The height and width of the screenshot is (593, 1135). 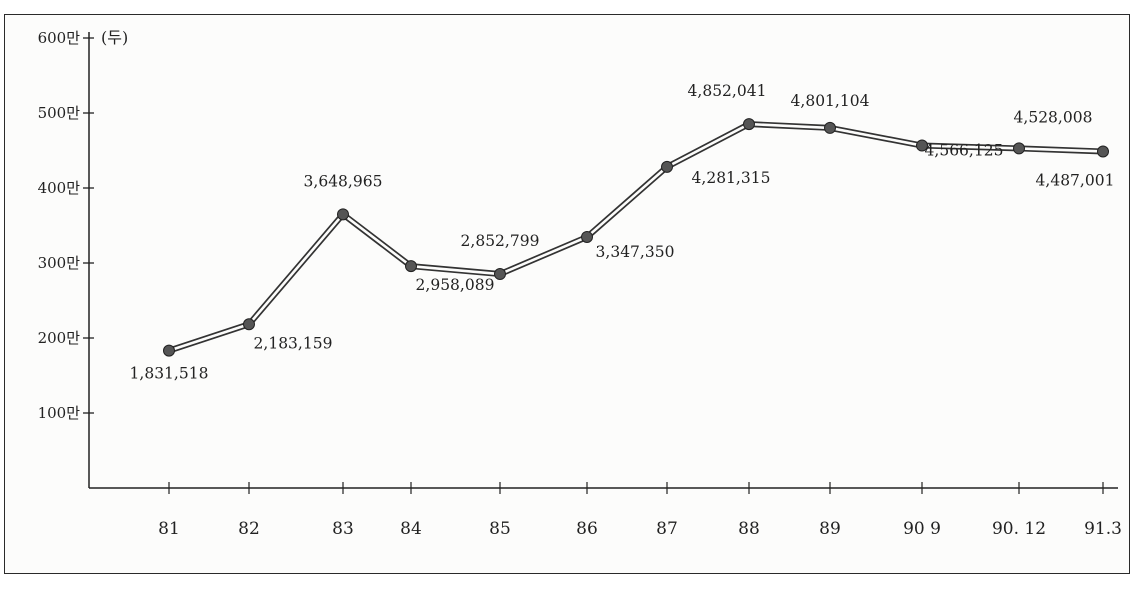 What do you see at coordinates (59, 413) in the screenshot?
I see `y-tick-label: 100만` at bounding box center [59, 413].